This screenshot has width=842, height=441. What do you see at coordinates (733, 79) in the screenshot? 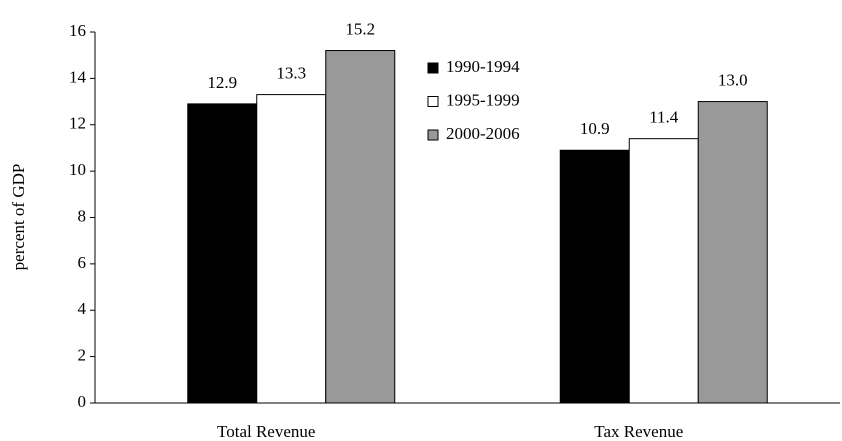
I see `value-label: 13.0` at bounding box center [733, 79].